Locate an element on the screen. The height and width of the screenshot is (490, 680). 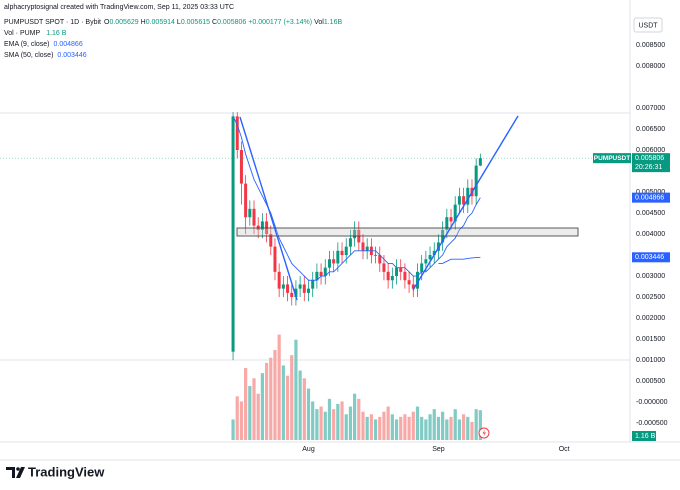
volume-value: 1.16 B is located at coordinates (56, 33).